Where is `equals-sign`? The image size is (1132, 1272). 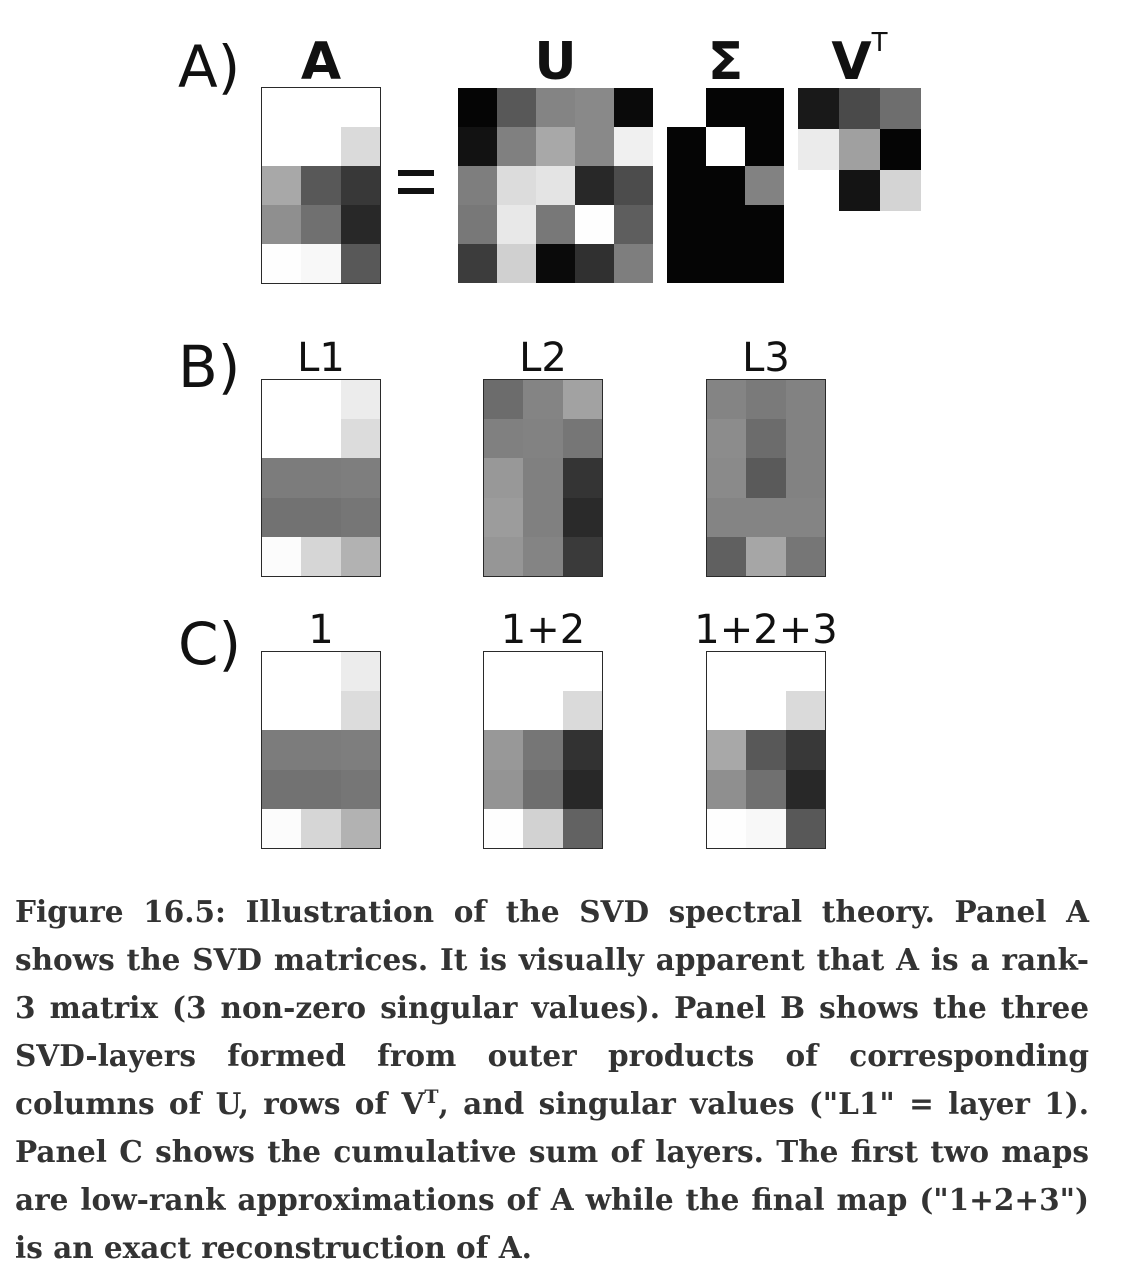
equals-sign is located at coordinates (416, 184).